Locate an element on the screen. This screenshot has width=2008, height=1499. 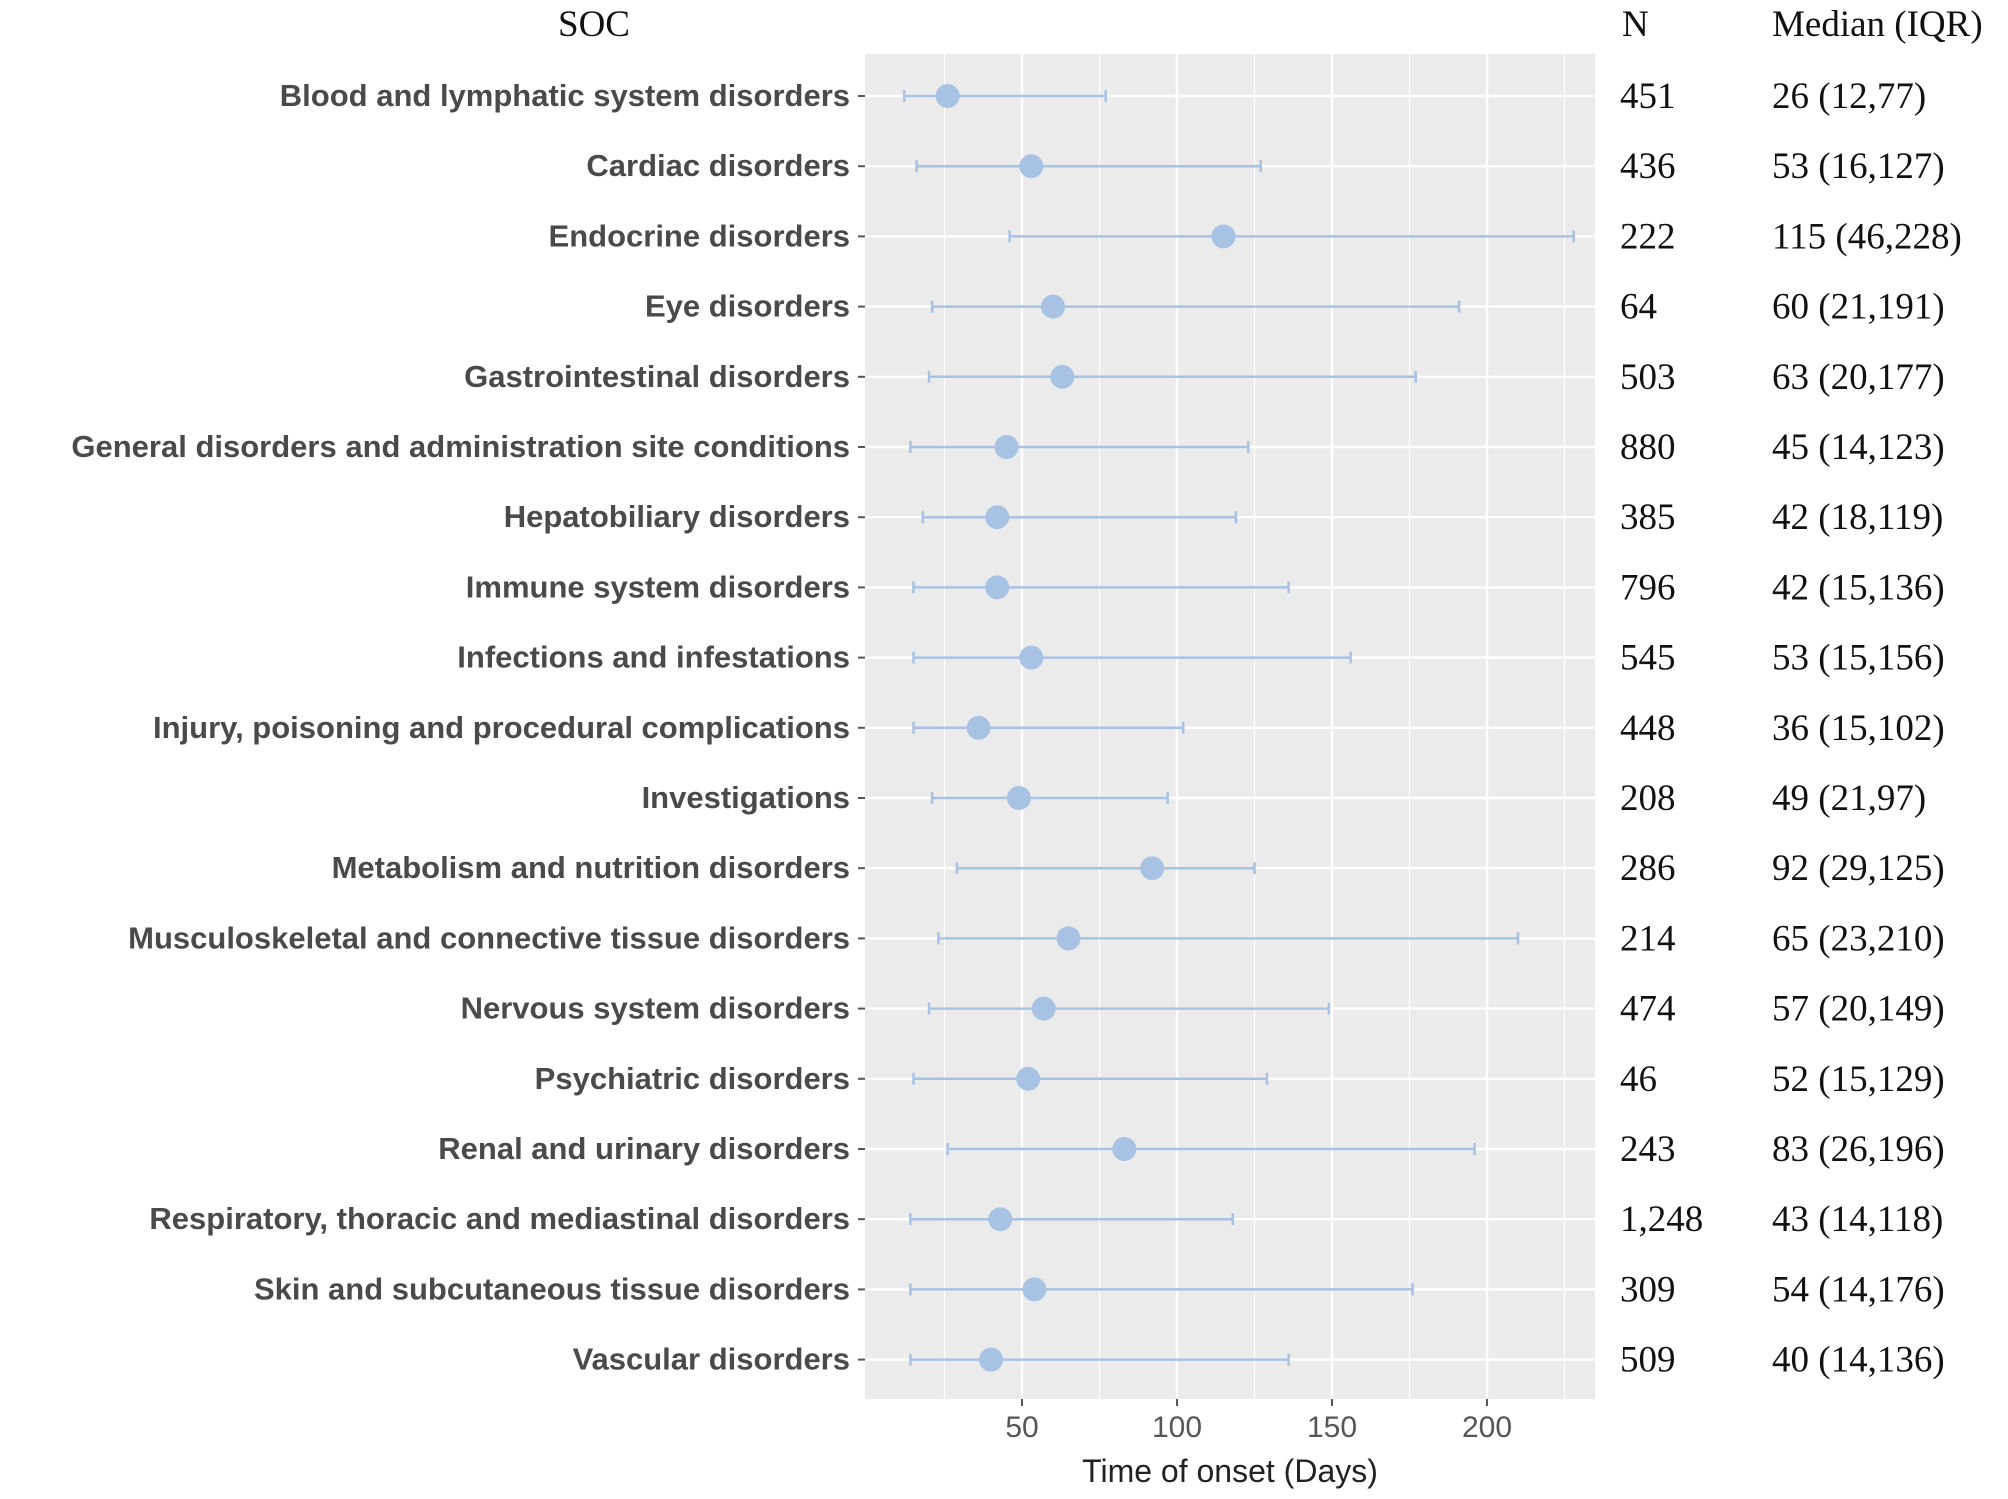
soc-label: Infections and infestations is located at coordinates (653, 657).